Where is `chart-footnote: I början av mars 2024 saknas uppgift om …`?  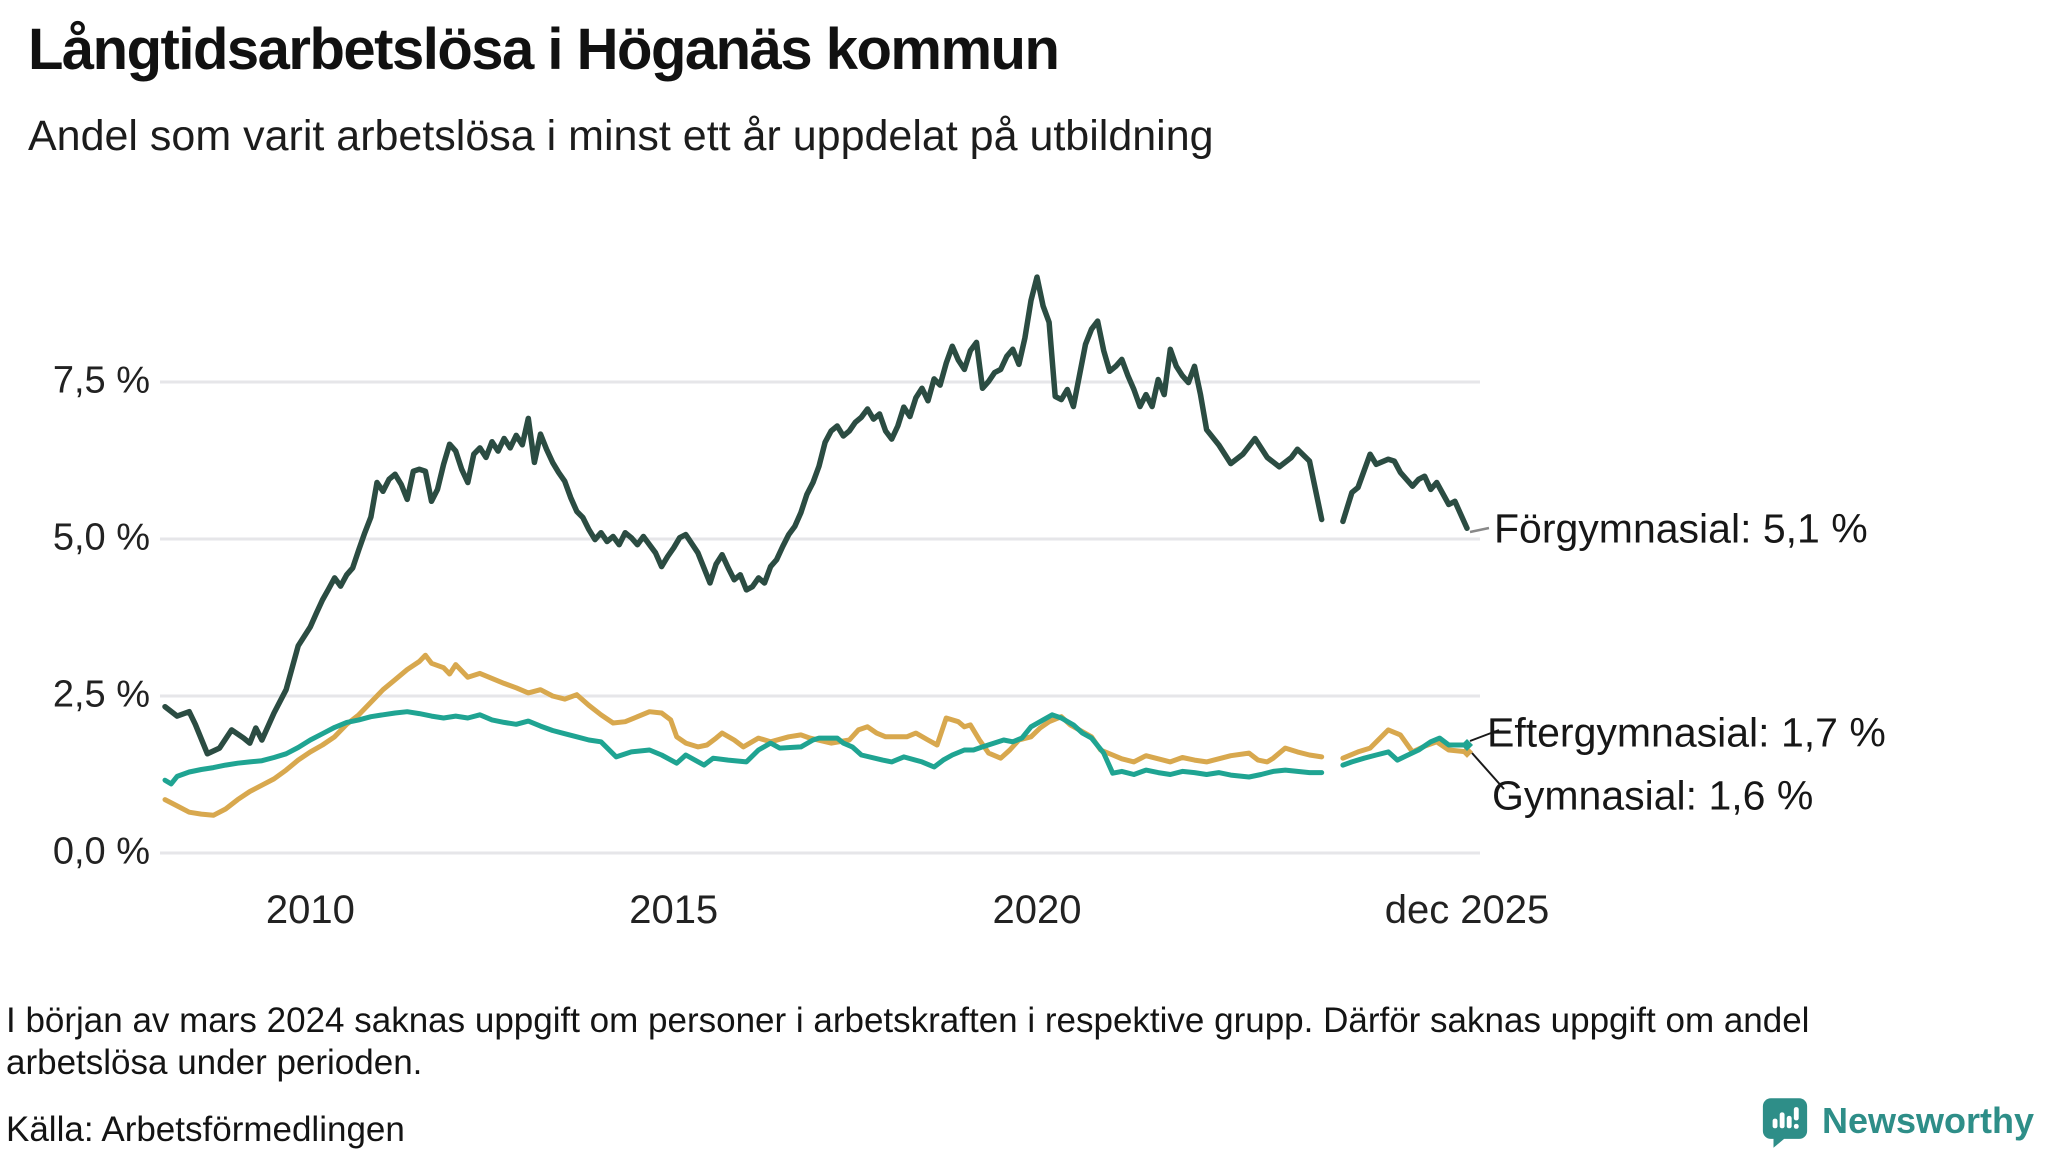
chart-footnote: I början av mars 2024 saknas uppgift om … is located at coordinates (908, 1042).